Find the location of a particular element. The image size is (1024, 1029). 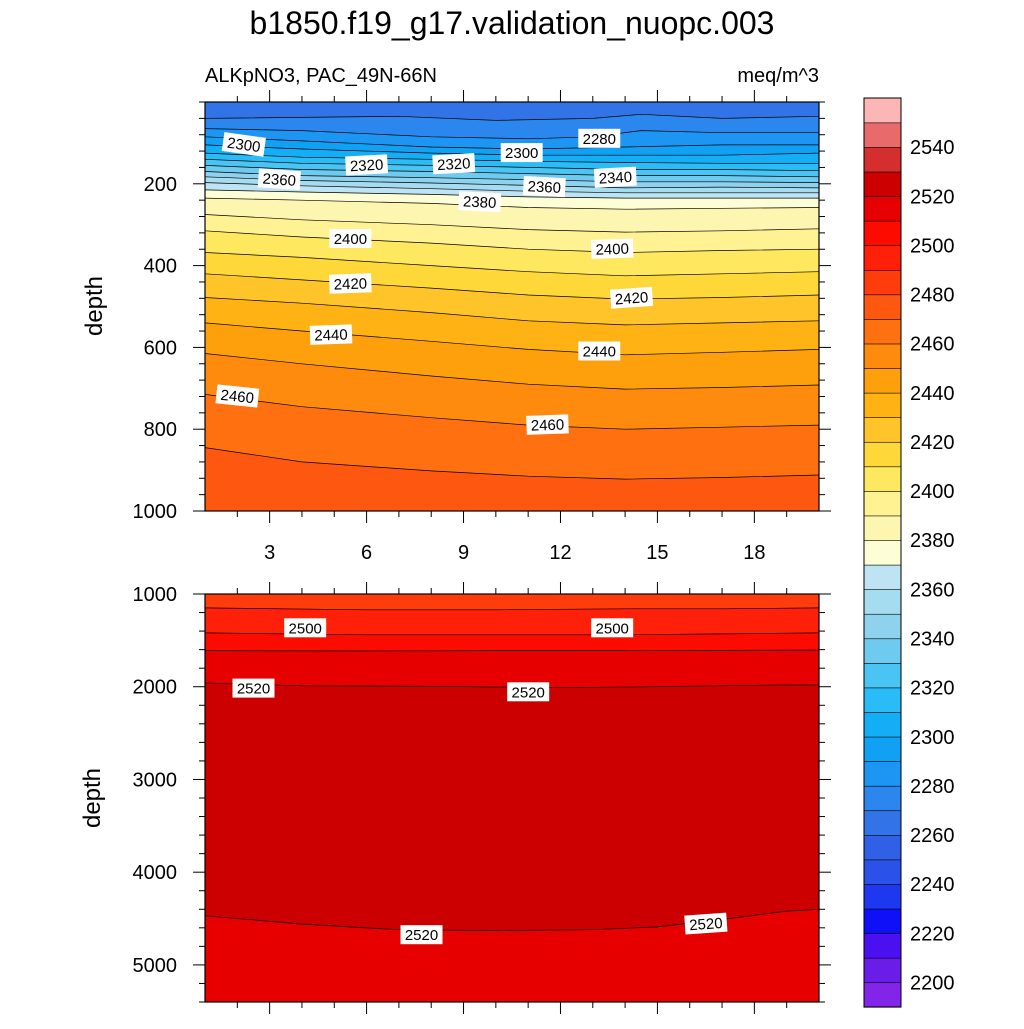

x-tick-label: 6 is located at coordinates (366, 553).